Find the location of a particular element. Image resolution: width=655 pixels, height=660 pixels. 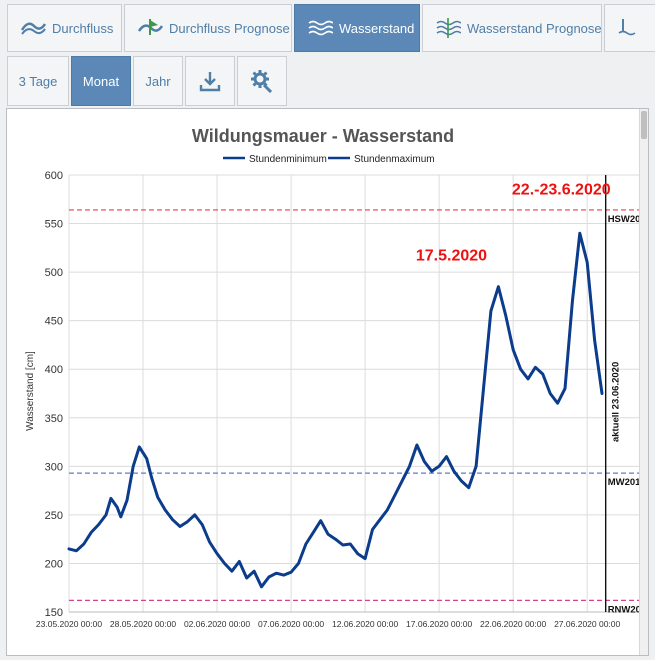

x-tick-label: 02.06.2020 00:00 is located at coordinates (217, 624).